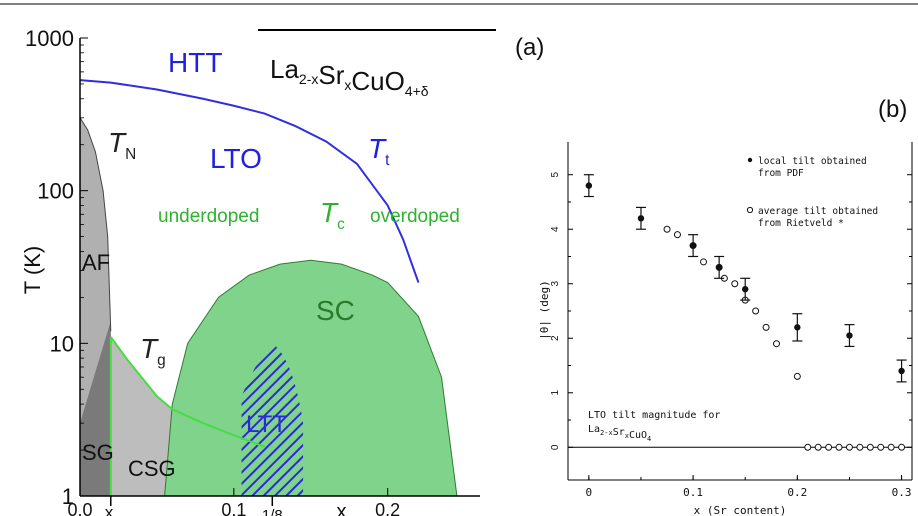 The image size is (918, 516). I want to click on sg-region, so click(95, 408).